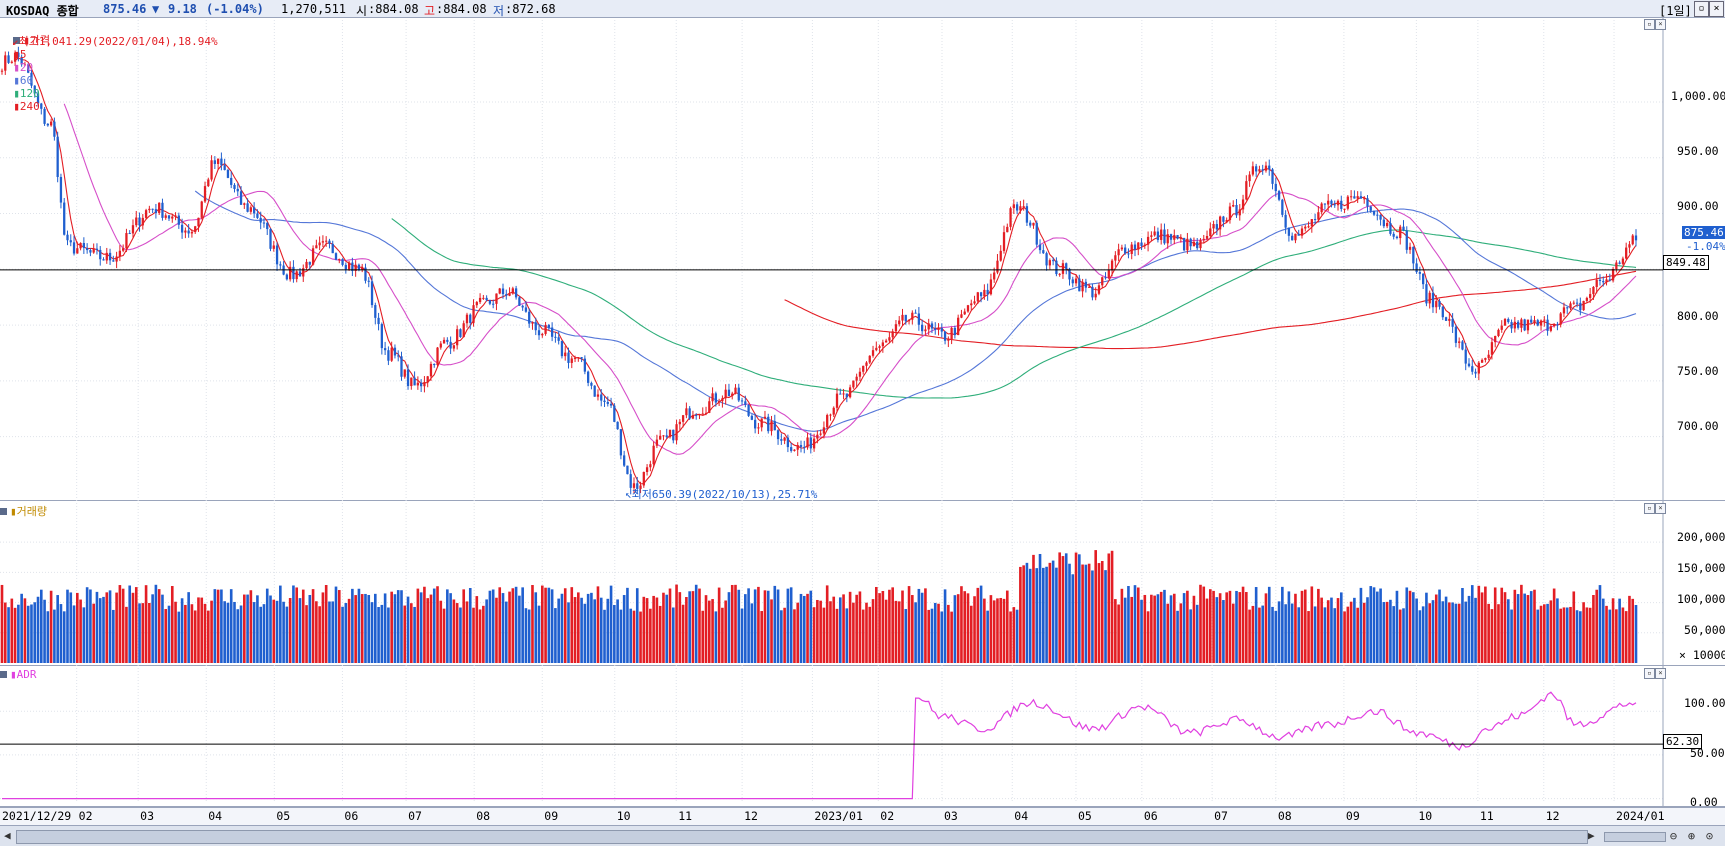  I want to click on symbol-name: KOSDAQ 종합, so click(42, 11).